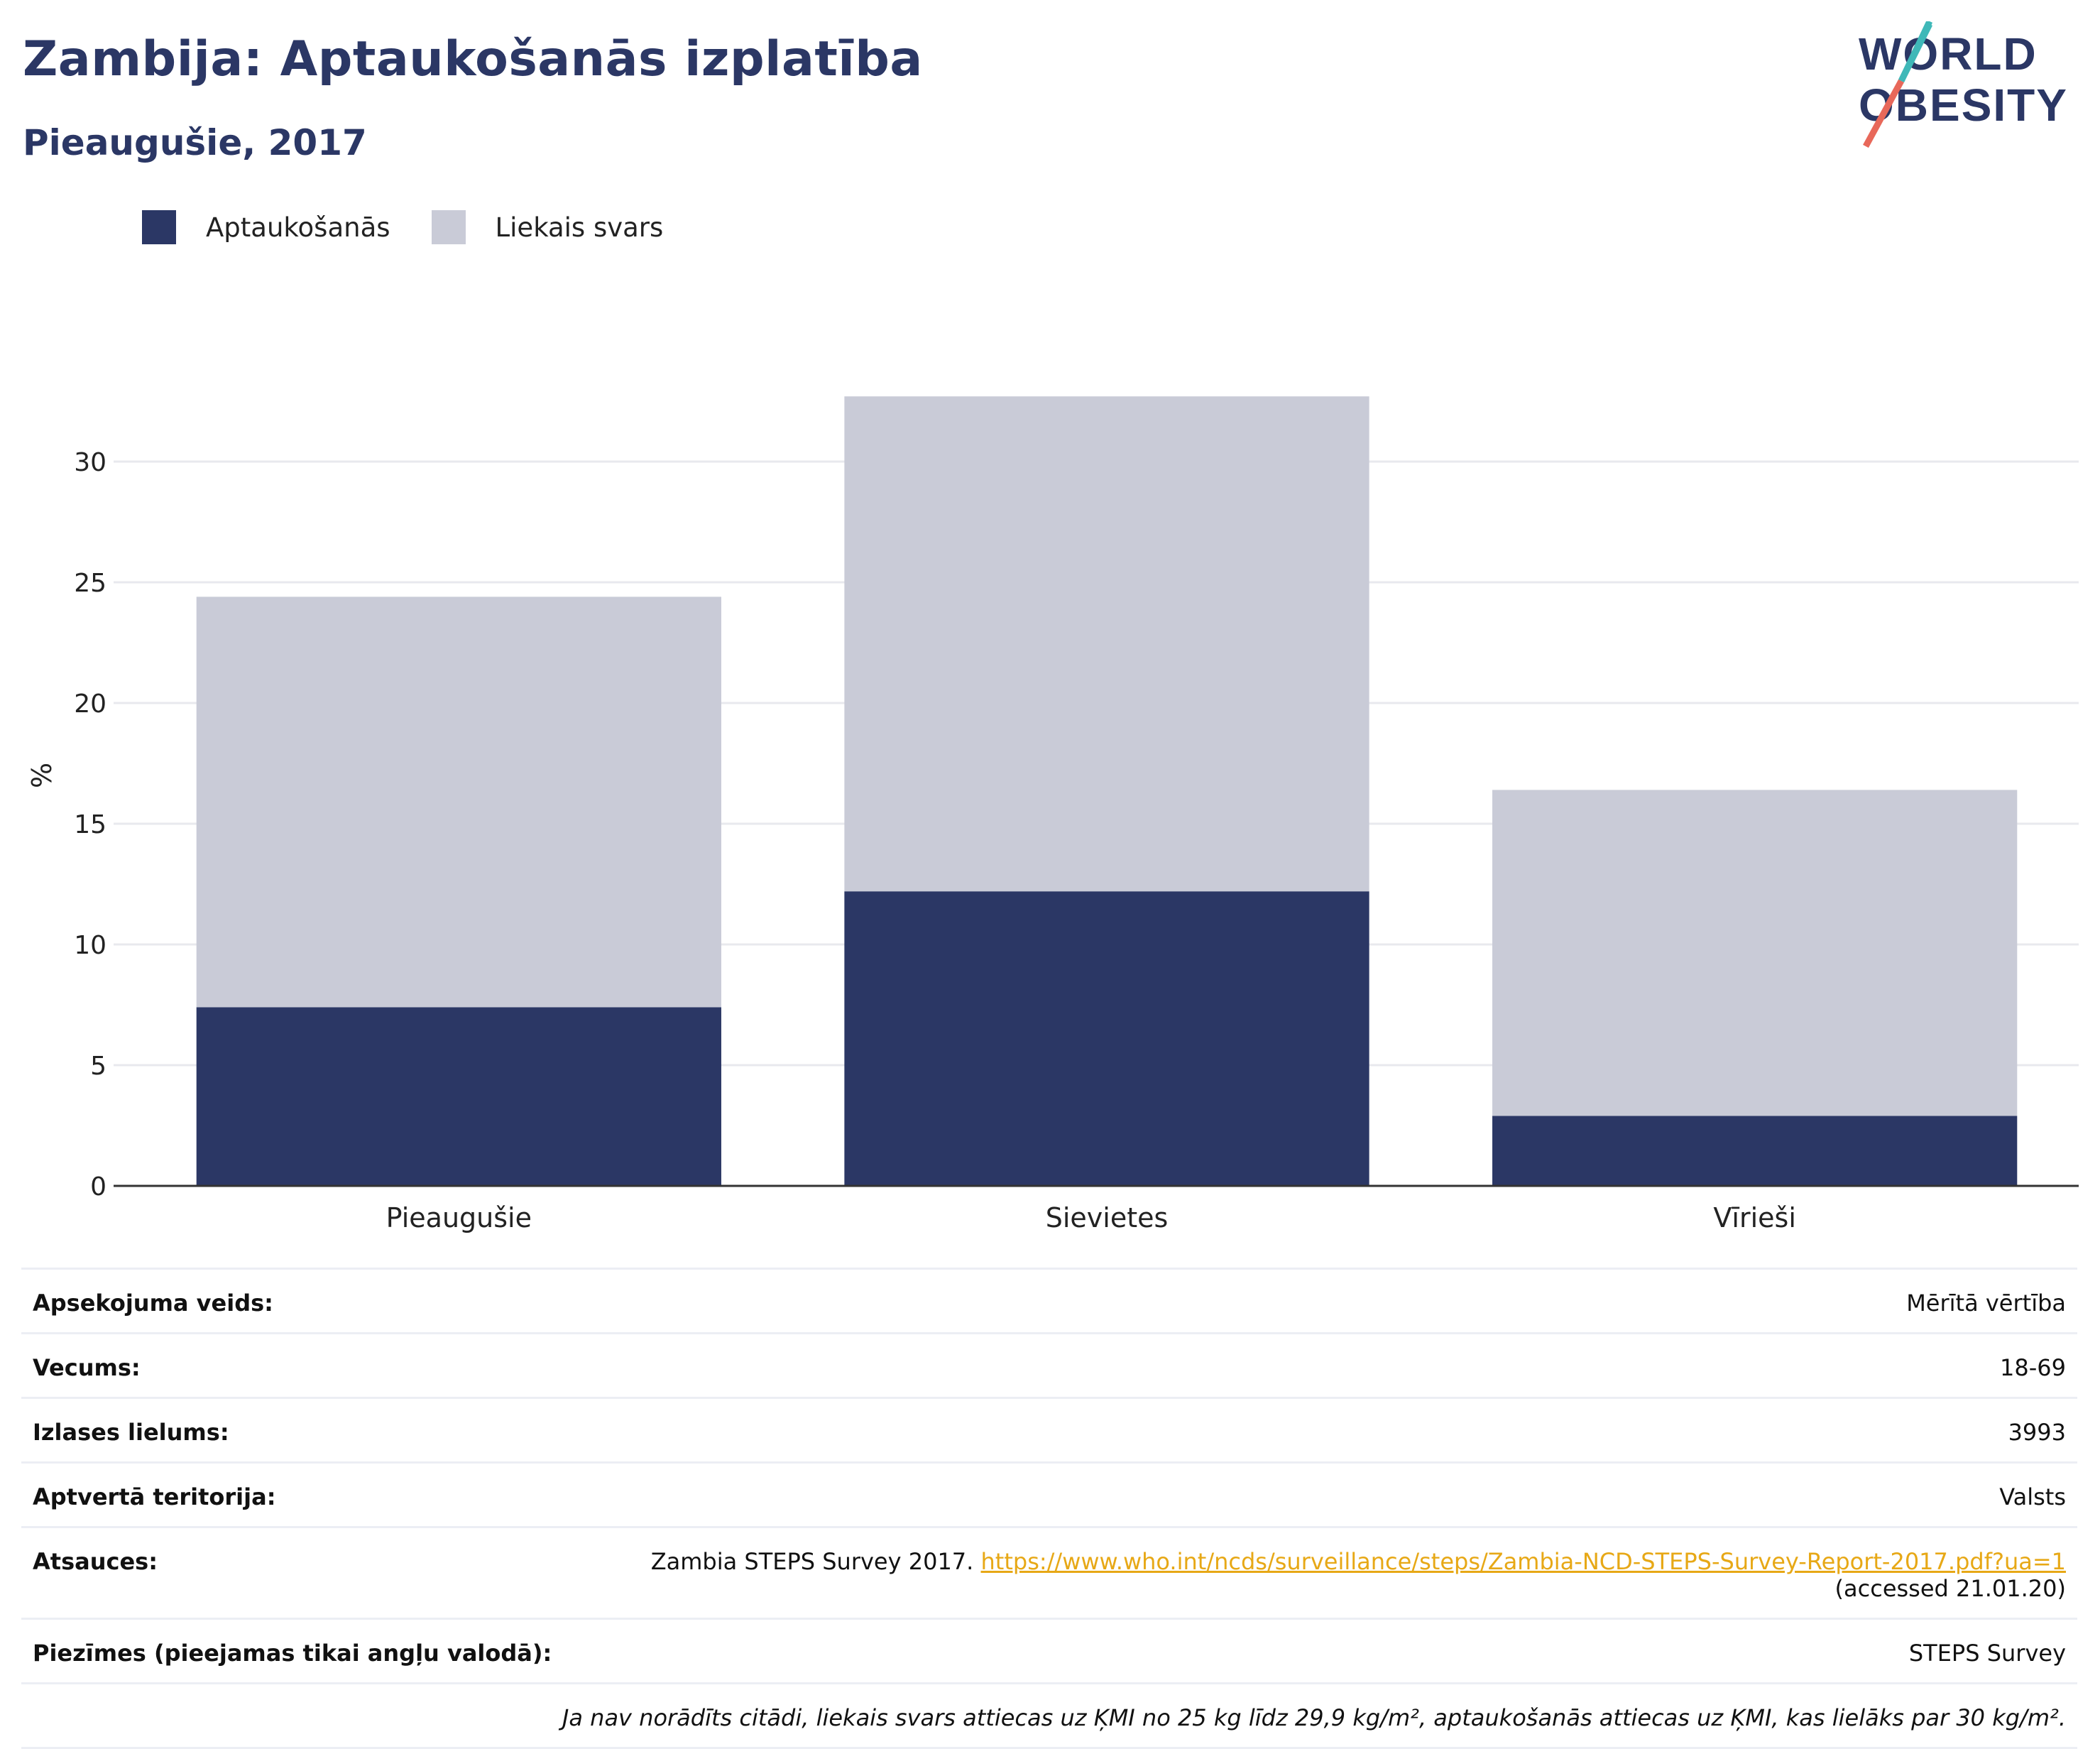 Image resolution: width=2100 pixels, height=1749 pixels. I want to click on y-tick-label-10: 10, so click(90, 946).